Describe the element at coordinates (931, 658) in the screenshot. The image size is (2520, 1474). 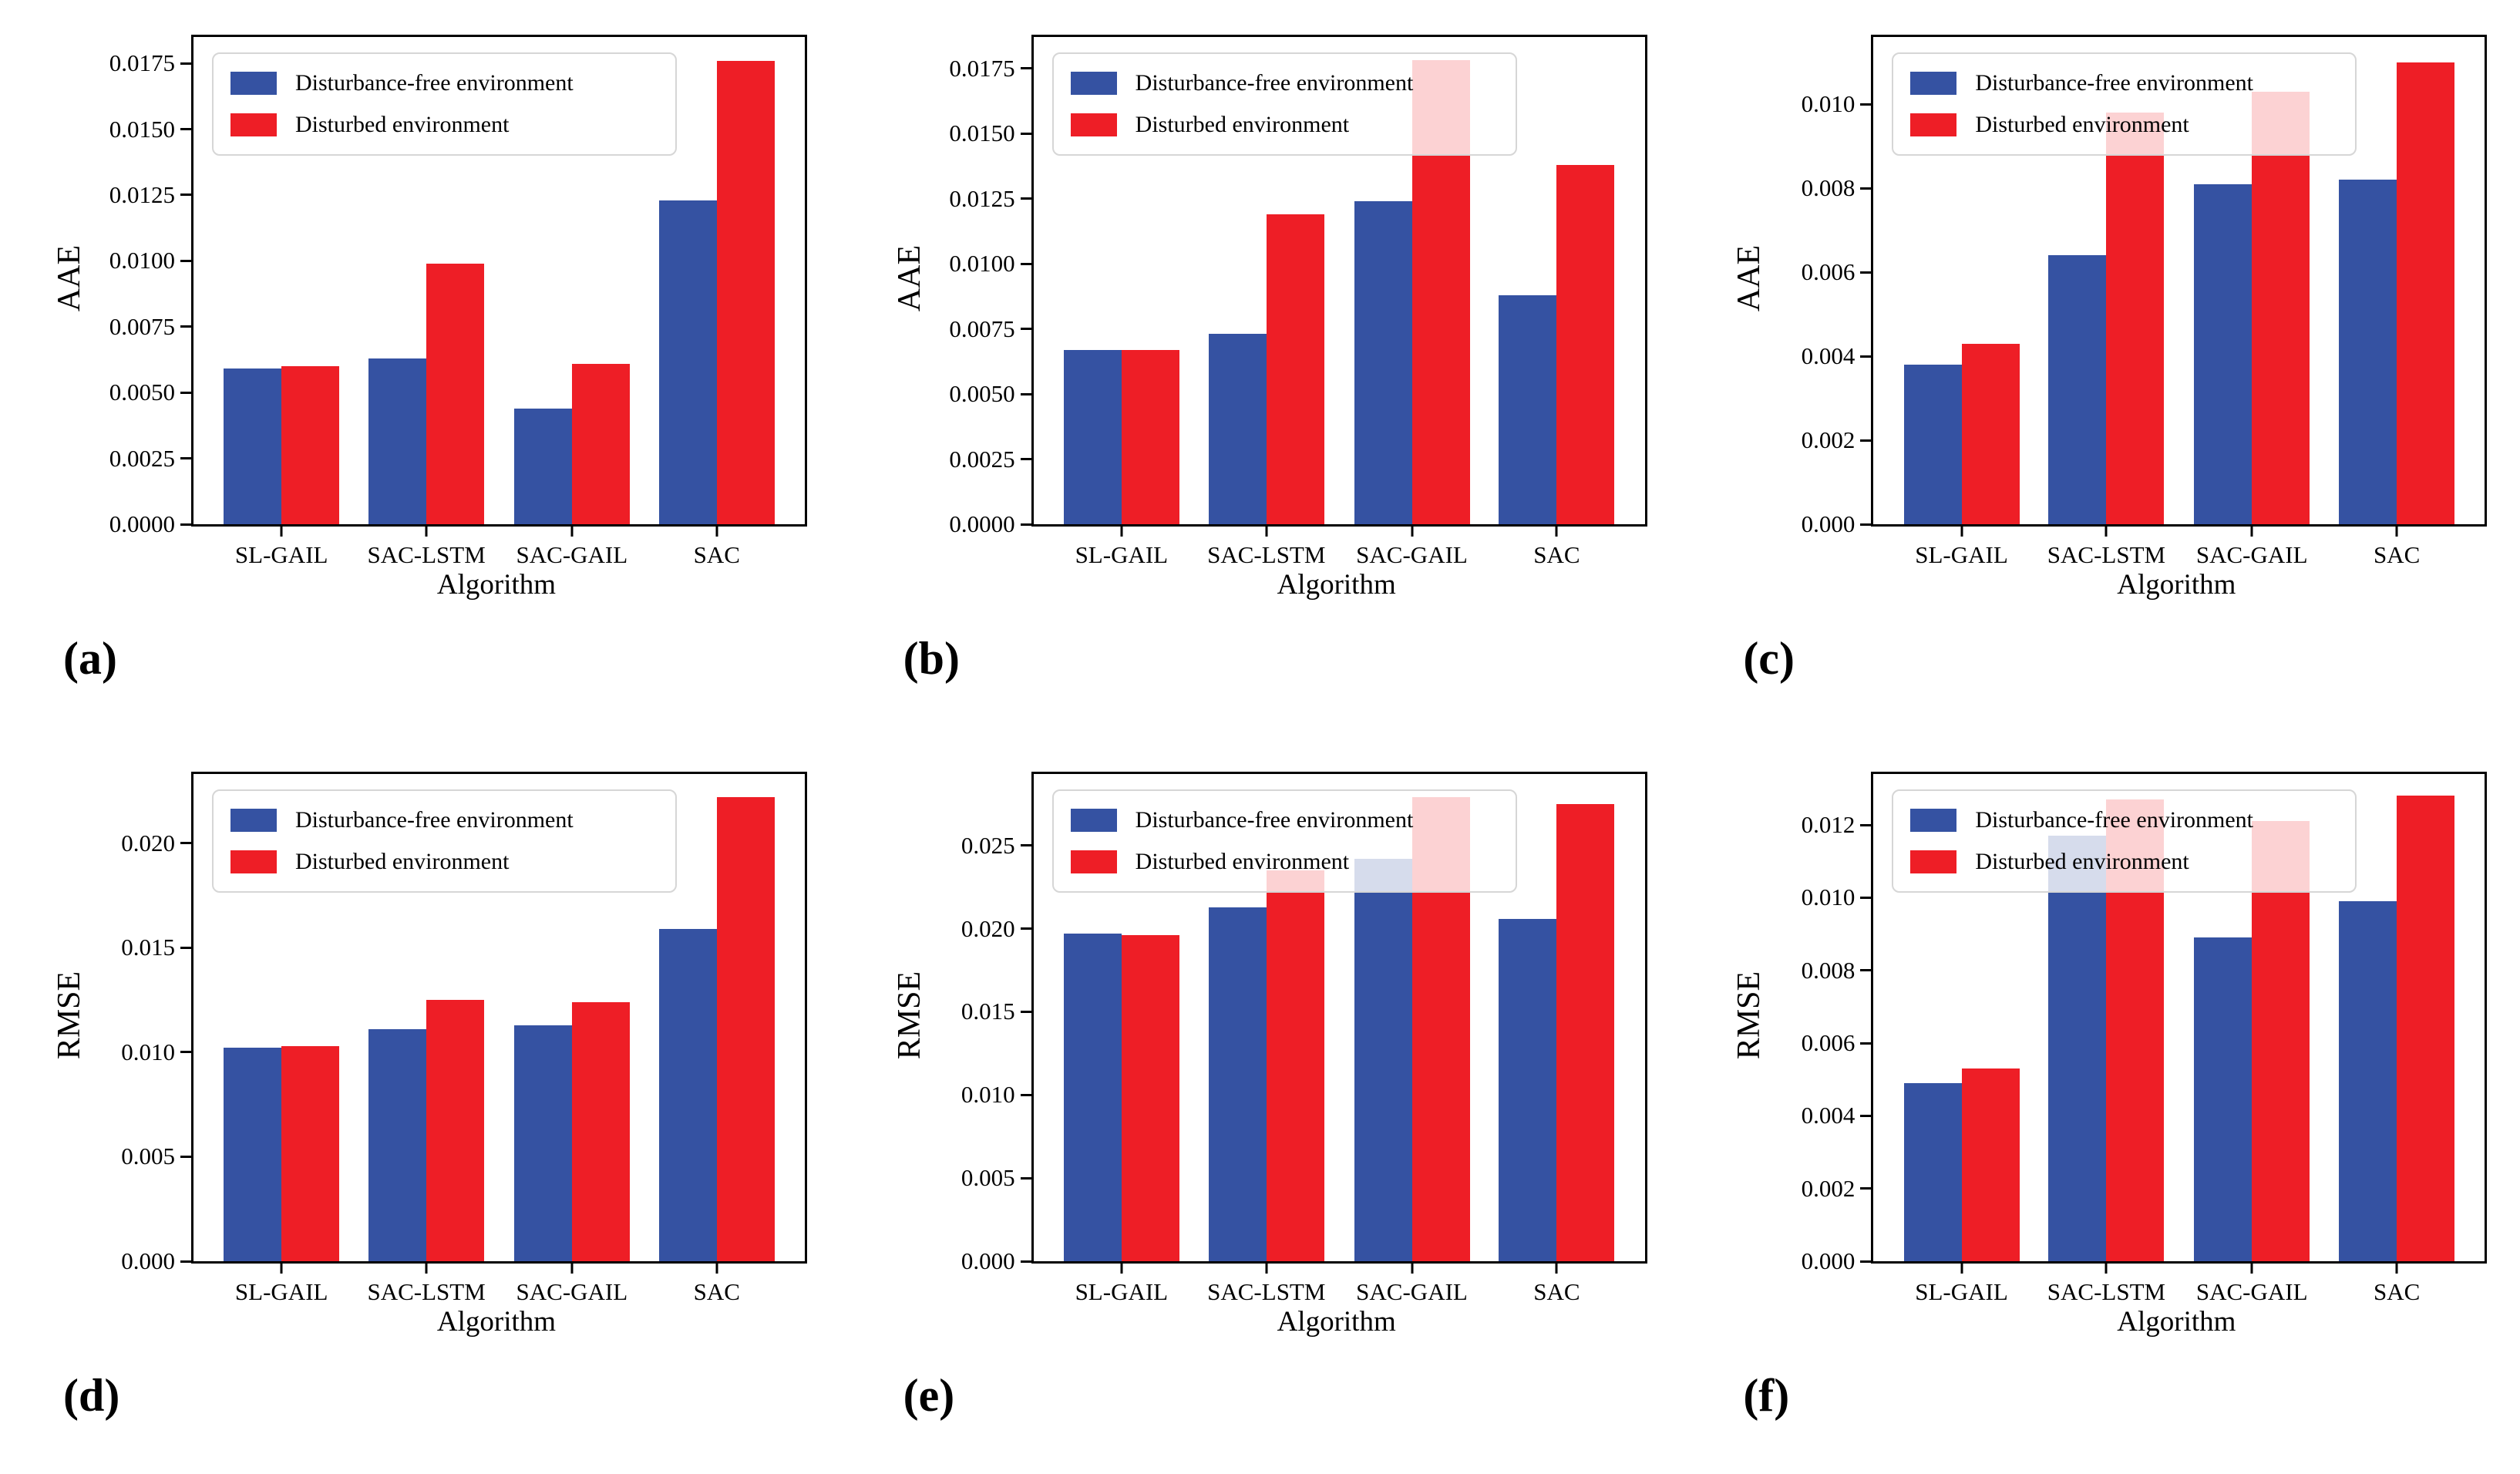
I see `subplot-letter: (b)` at that location.